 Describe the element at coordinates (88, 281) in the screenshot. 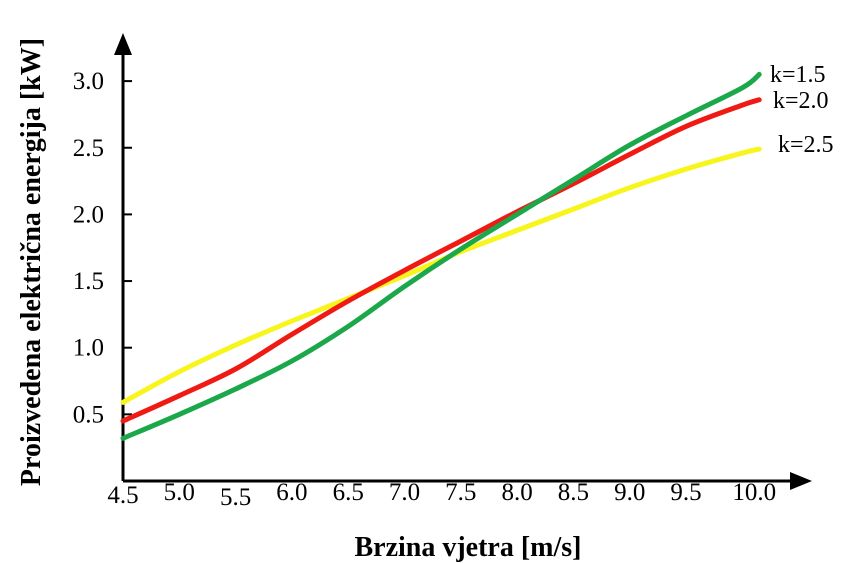

I see `y-tick-label: 1.5` at that location.